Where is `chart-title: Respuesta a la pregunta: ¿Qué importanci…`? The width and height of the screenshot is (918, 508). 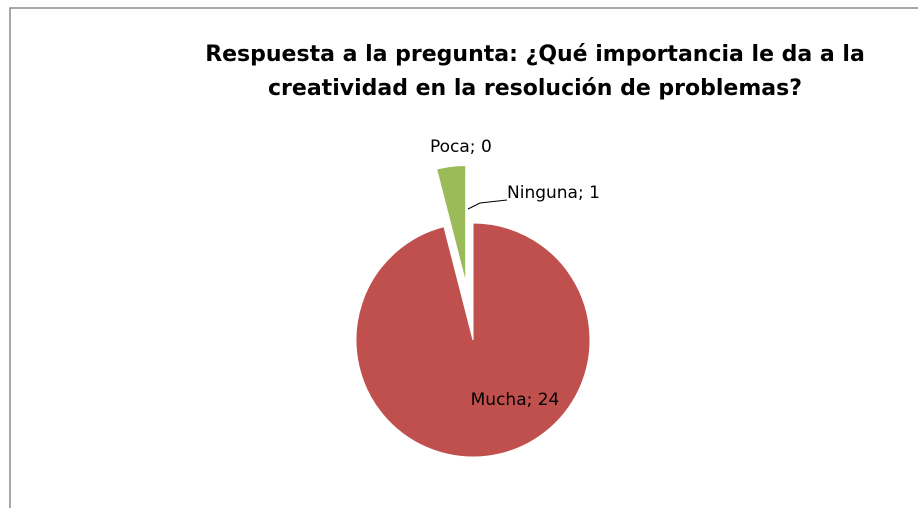
chart-title: Respuesta a la pregunta: ¿Qué importanci… is located at coordinates (535, 71).